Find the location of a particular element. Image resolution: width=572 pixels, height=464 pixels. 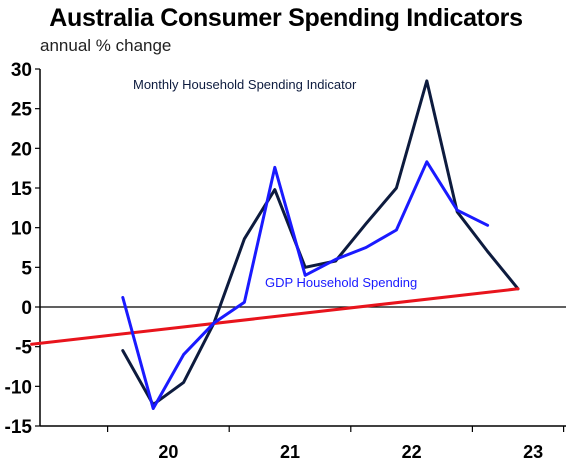

x-tick-label: 22 is located at coordinates (412, 452).